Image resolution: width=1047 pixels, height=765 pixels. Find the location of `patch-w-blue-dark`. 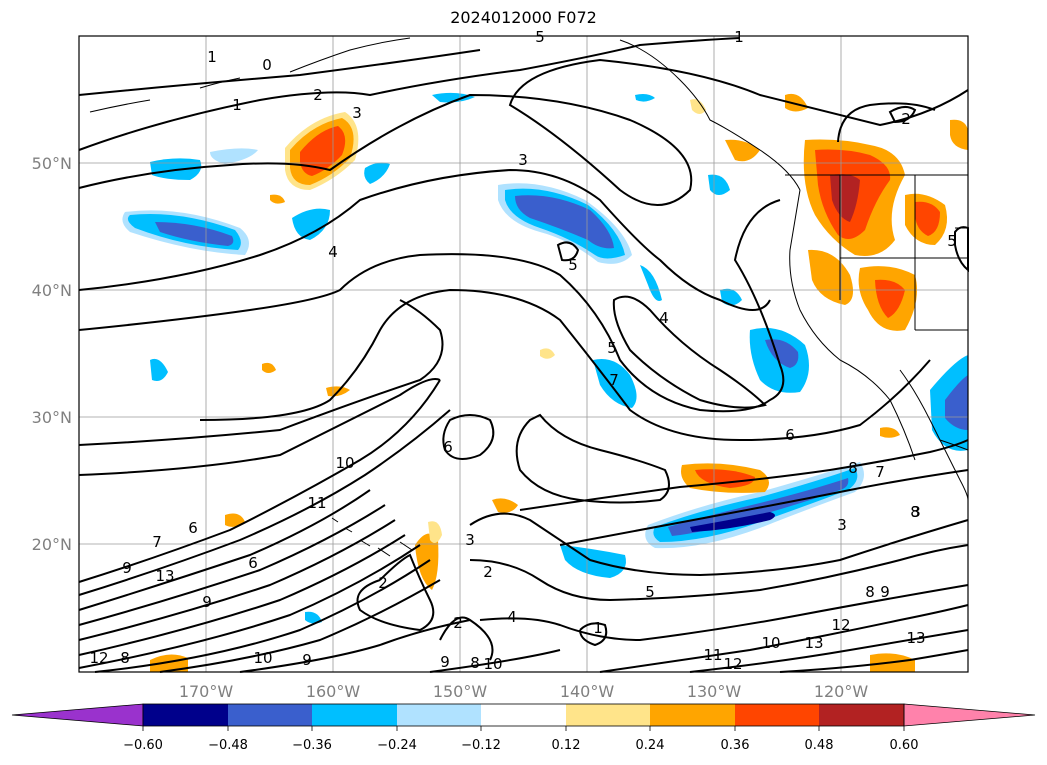

patch-w-blue-dark is located at coordinates (194, 234).